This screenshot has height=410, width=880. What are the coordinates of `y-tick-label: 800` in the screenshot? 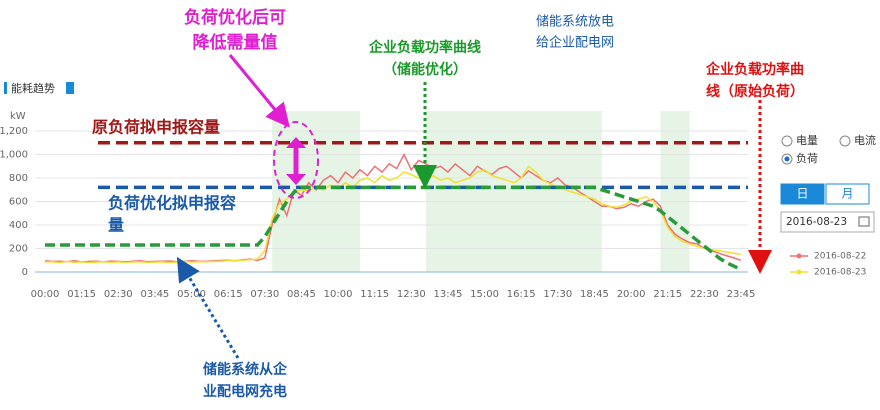 It's located at (18, 178).